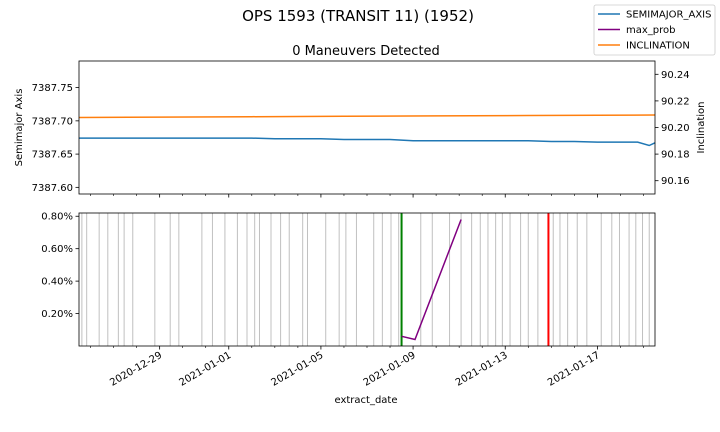 Image resolution: width=720 pixels, height=432 pixels. I want to click on top-panel-title: 0 Maneuvers Detected, so click(366, 51).